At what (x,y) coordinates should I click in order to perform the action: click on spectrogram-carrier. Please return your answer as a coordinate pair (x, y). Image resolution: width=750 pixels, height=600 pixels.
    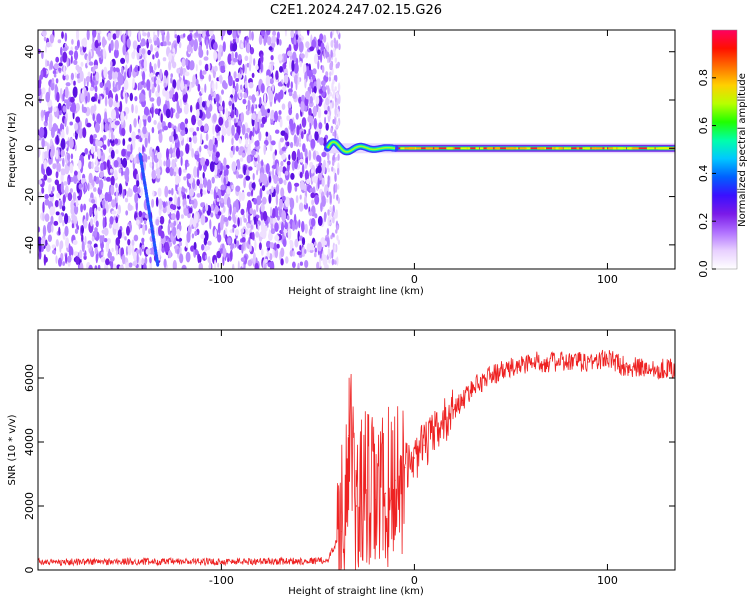
    Looking at the image, I should click on (499, 147).